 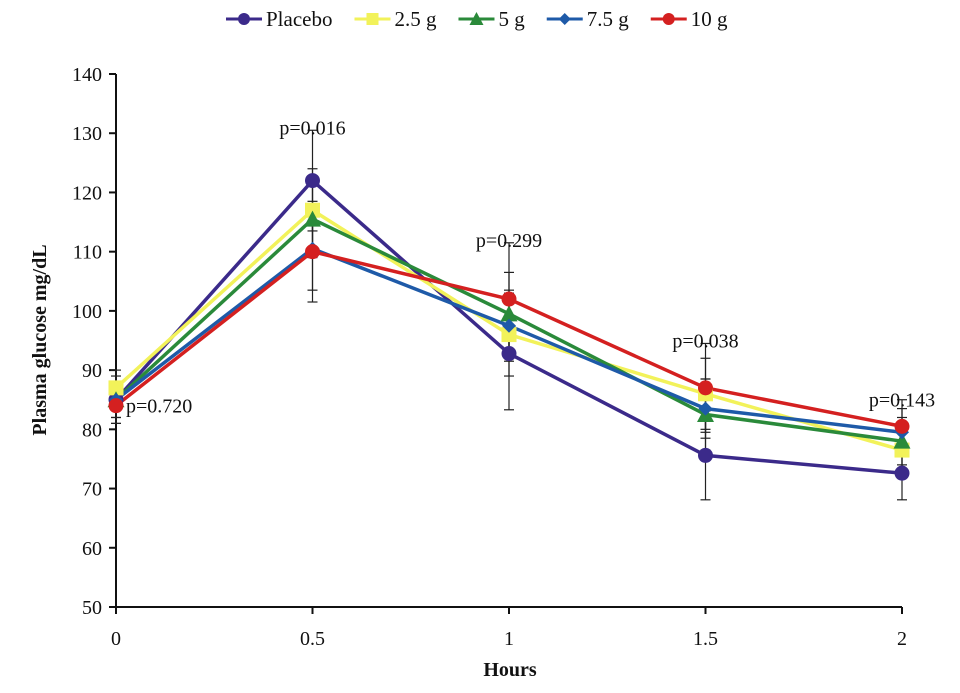 I want to click on legend-item: 2.5 g, so click(x=395, y=19).